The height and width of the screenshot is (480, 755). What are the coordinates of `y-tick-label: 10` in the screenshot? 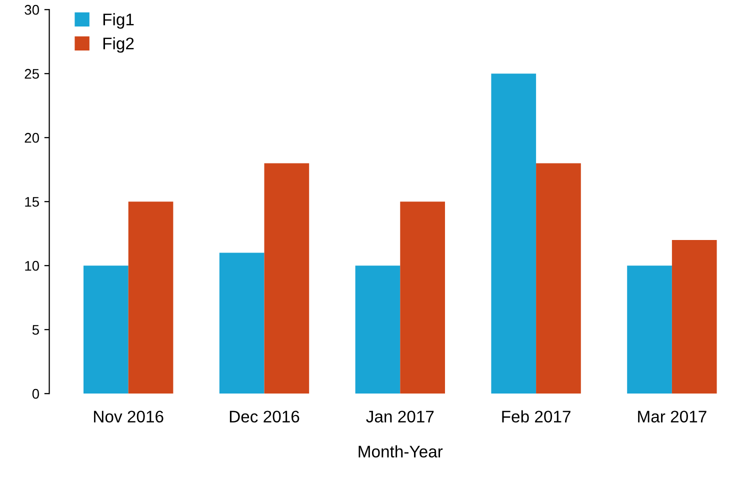 It's located at (32, 265).